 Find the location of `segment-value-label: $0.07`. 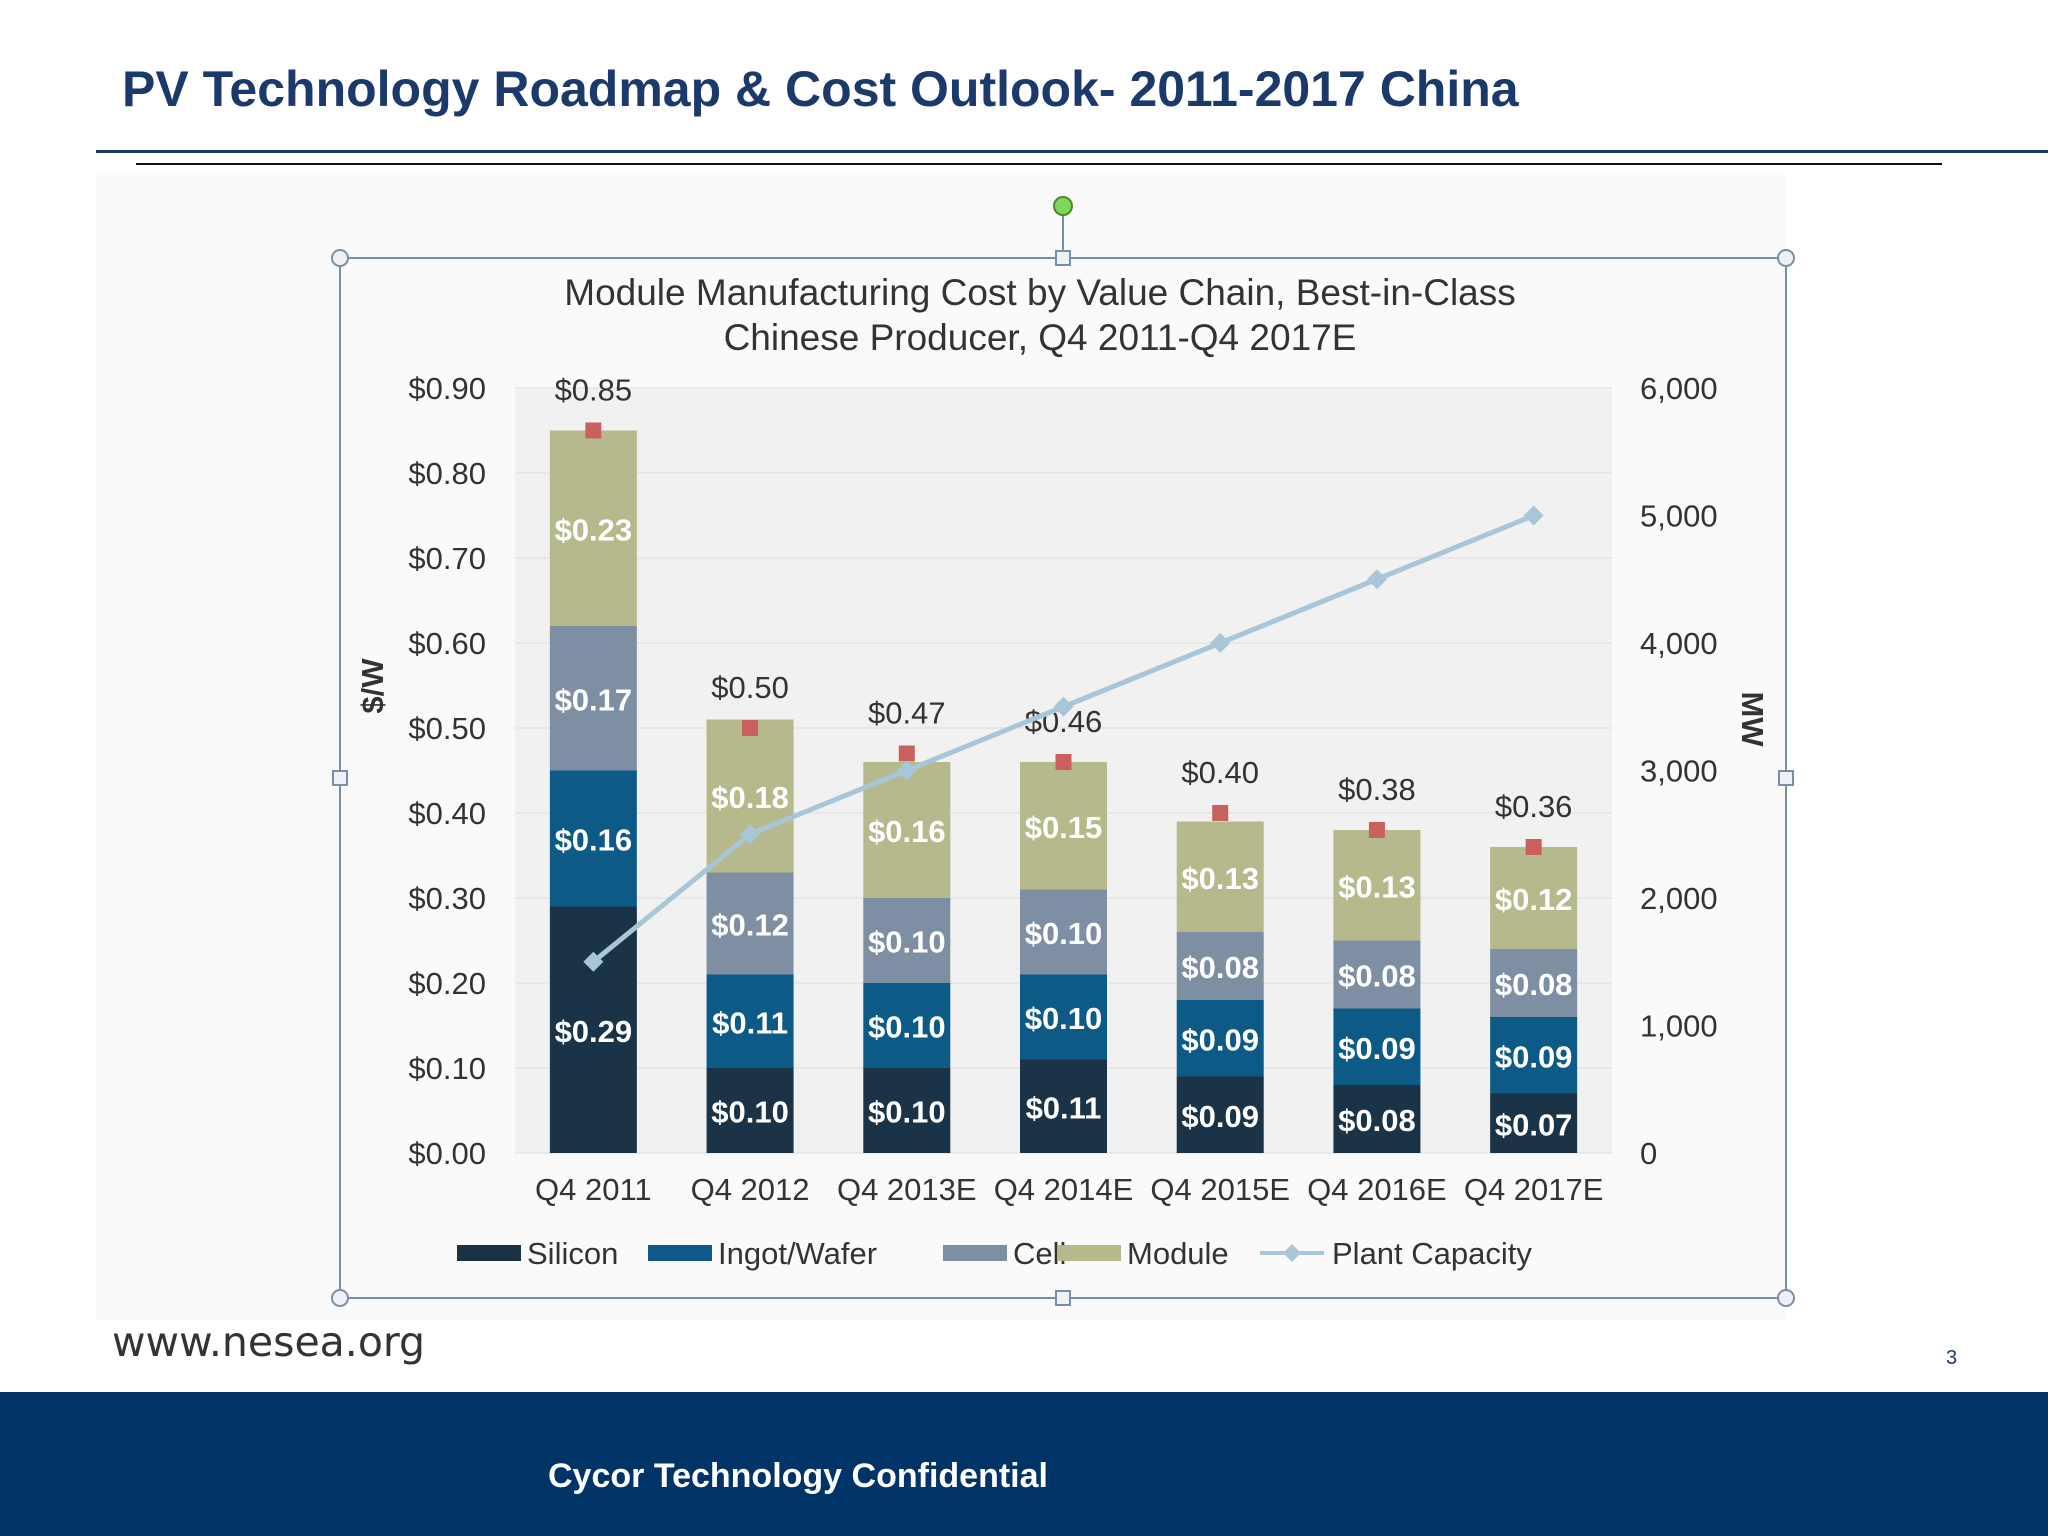

segment-value-label: $0.07 is located at coordinates (1534, 1124).